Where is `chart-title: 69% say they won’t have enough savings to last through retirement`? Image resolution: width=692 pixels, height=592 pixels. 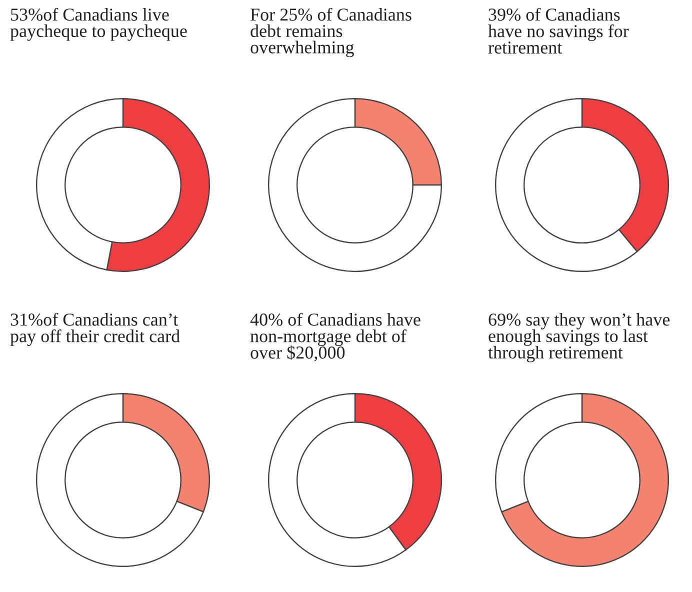
chart-title: 69% say they won’t have enough savings to last through retirement is located at coordinates (579, 337).